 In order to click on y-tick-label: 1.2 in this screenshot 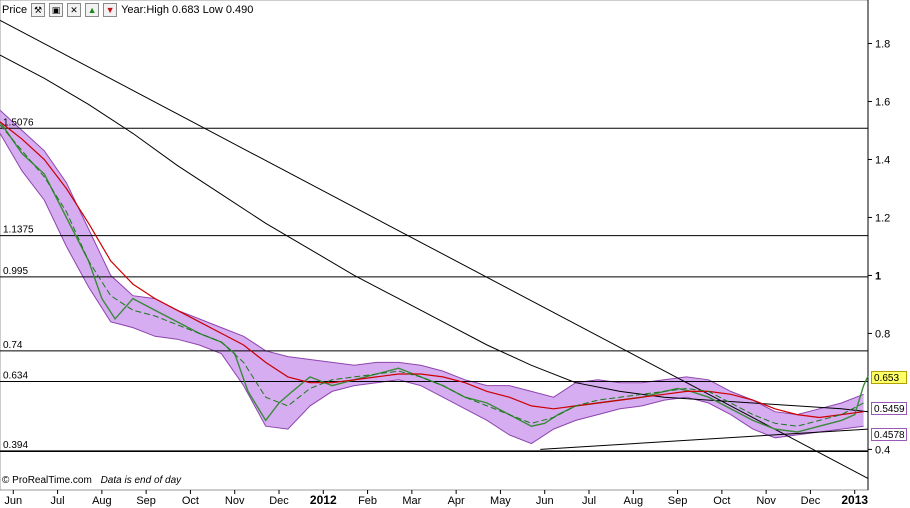, I will do `click(882, 218)`.